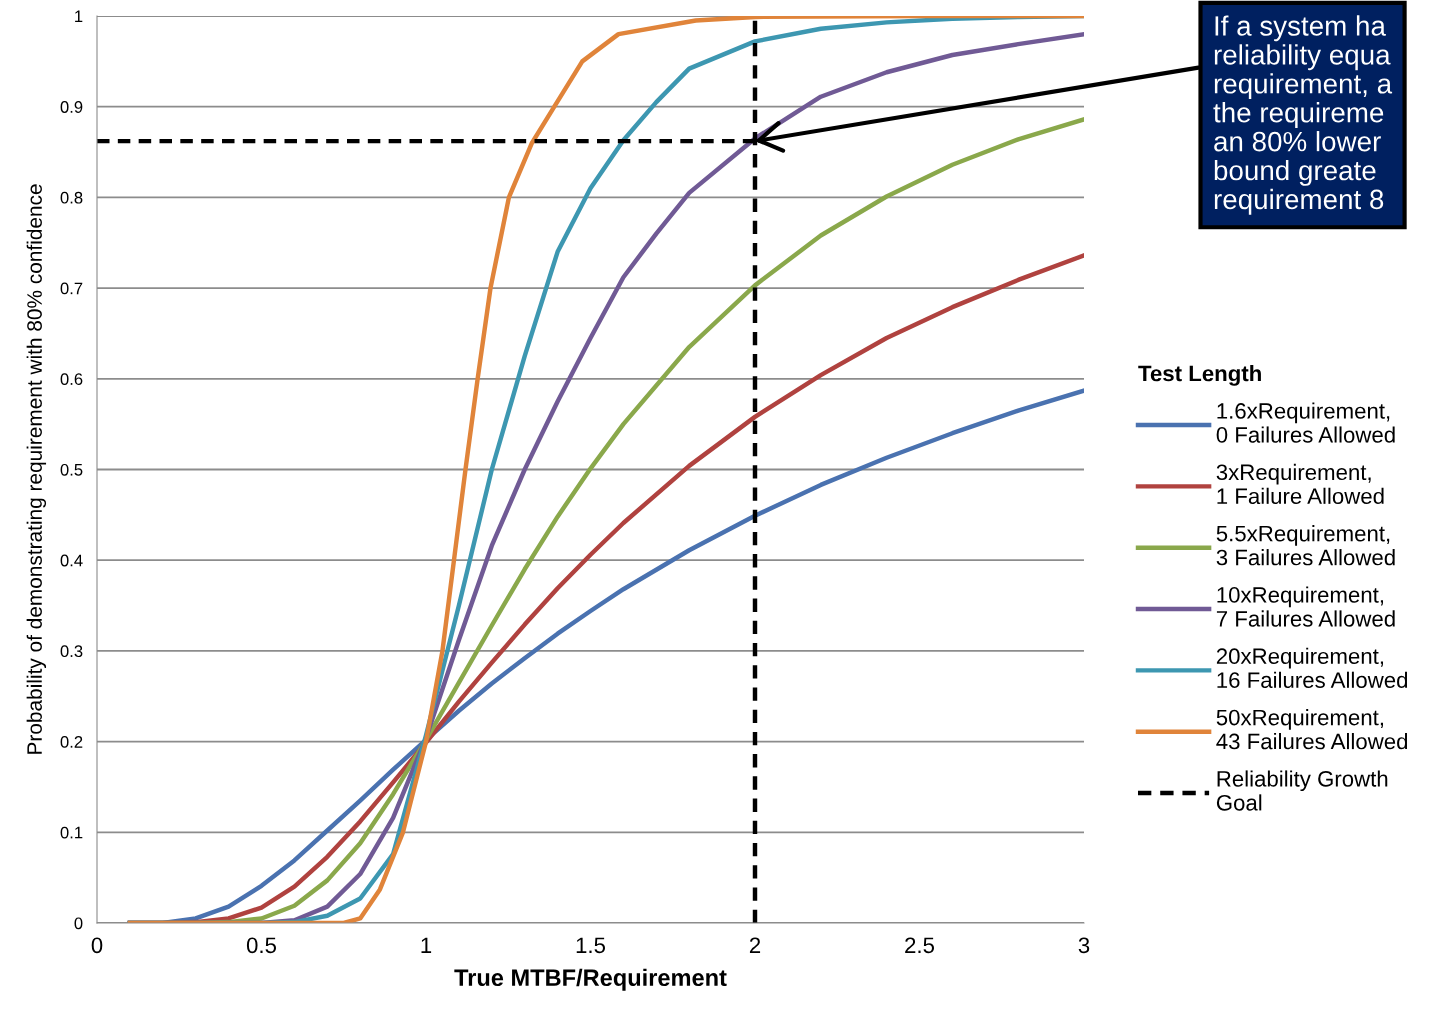 The image size is (1435, 1025). Describe the element at coordinates (591, 945) in the screenshot. I see `x-tick-label: 1.5` at that location.